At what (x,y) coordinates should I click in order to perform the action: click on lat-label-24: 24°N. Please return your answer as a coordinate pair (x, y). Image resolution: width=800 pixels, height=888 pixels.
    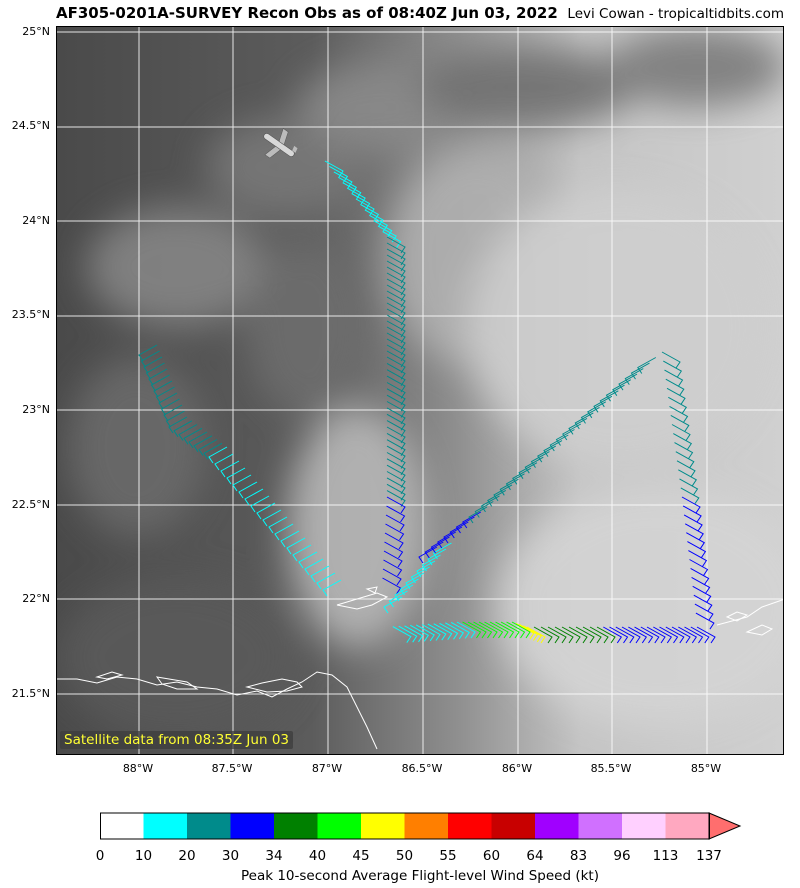
    Looking at the image, I should click on (36, 220).